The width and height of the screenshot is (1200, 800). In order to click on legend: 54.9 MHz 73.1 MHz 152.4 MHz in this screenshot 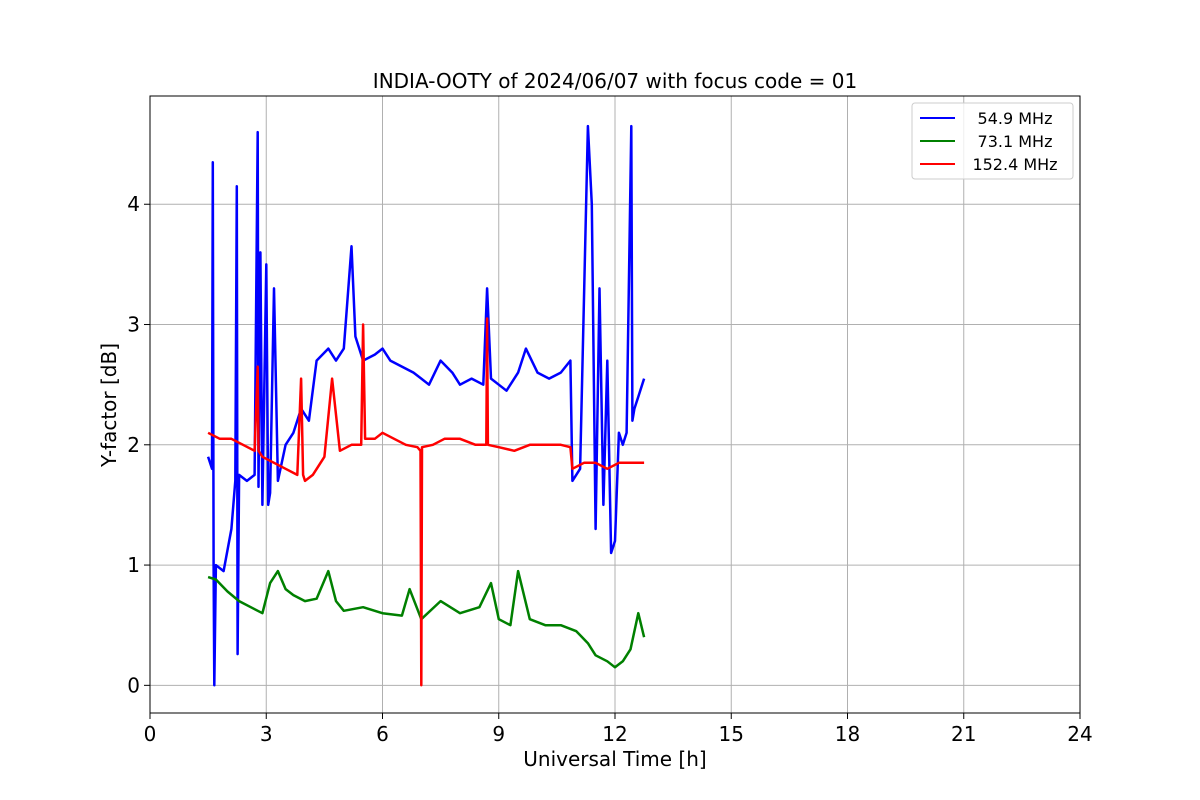, I will do `click(992, 141)`.